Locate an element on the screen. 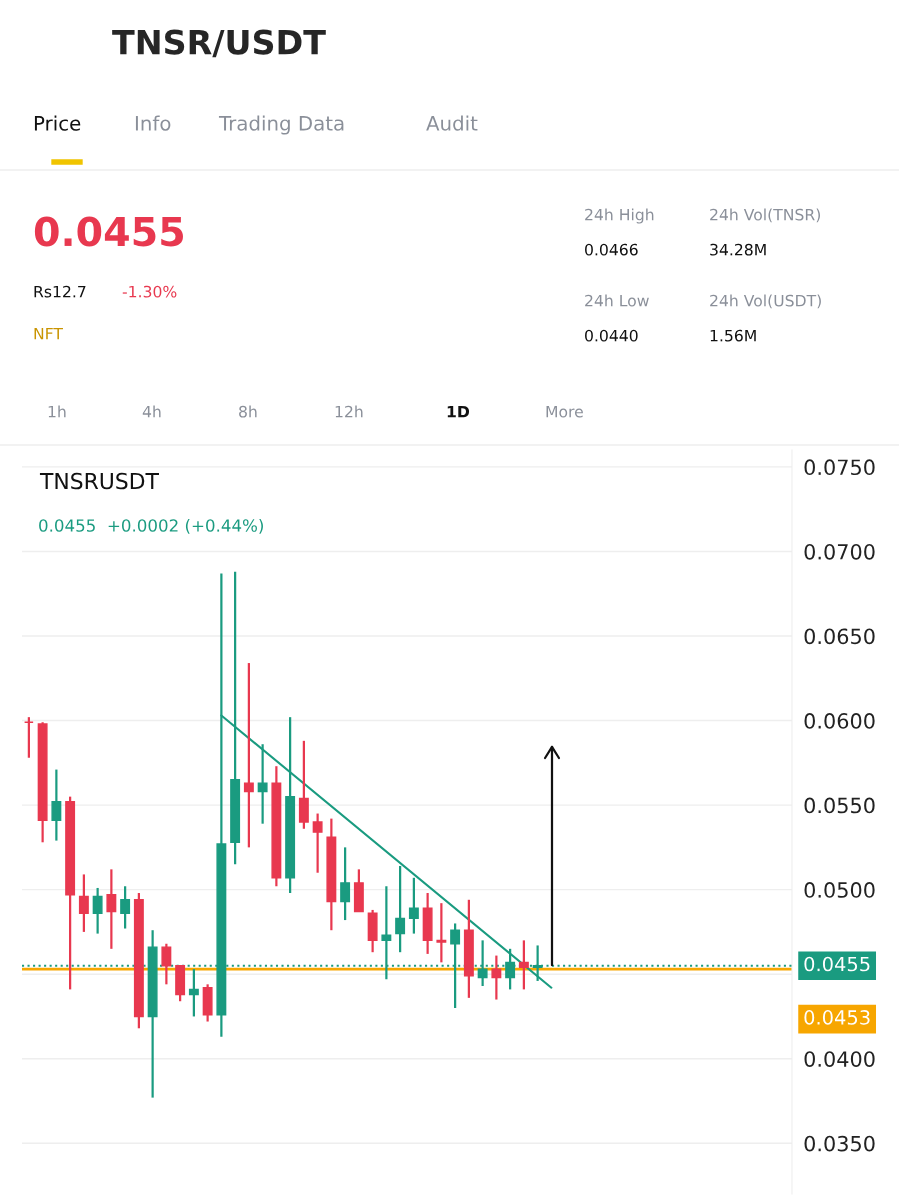 This screenshot has width=899, height=1200. ref-line-label: 0.0455 is located at coordinates (837, 964).